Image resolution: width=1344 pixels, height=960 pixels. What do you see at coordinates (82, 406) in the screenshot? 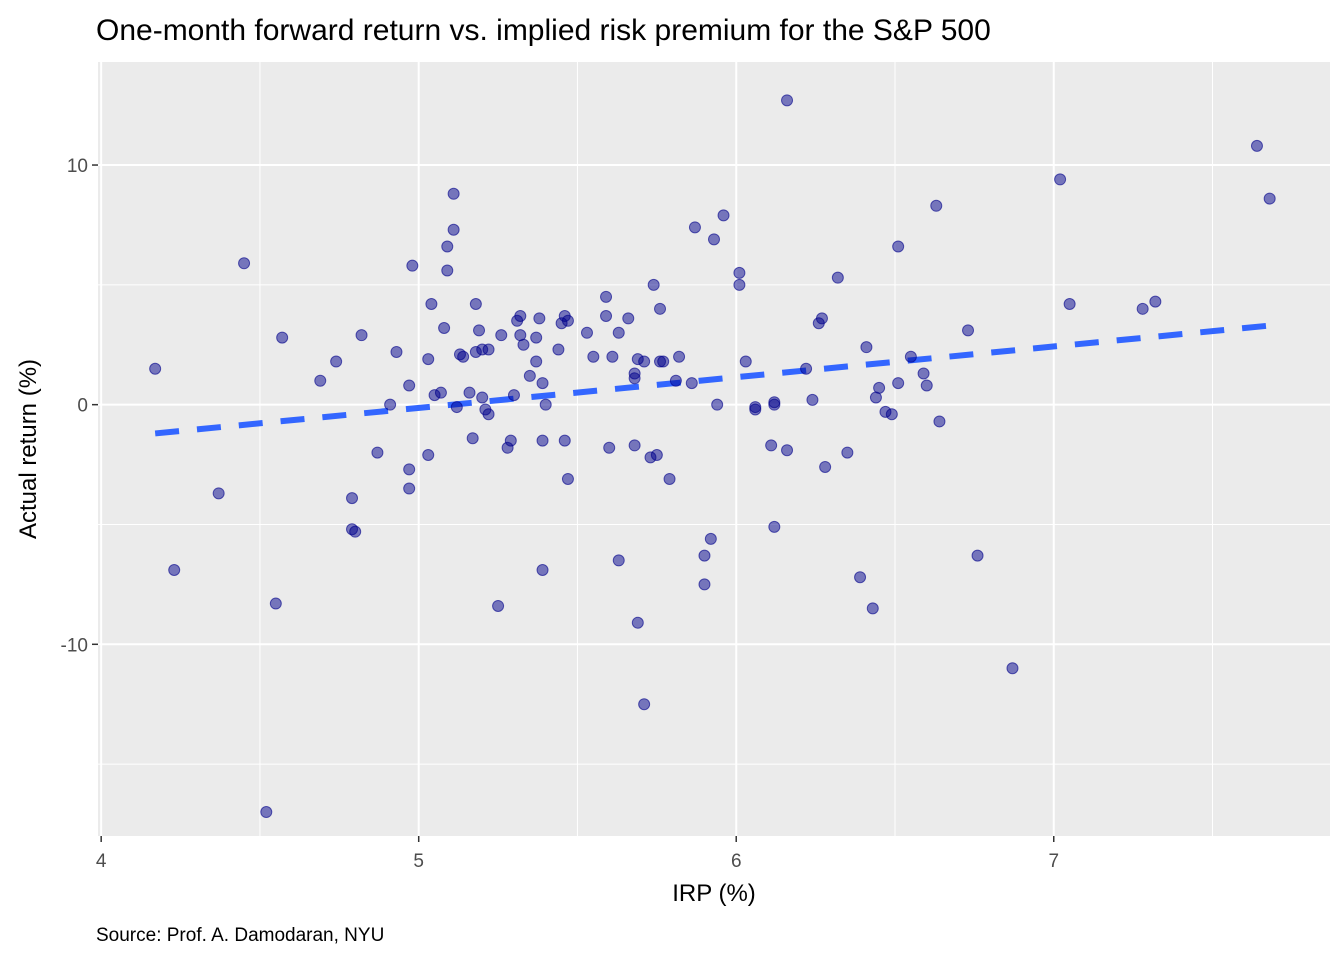
I see `y-tick-label: 0` at bounding box center [82, 406].